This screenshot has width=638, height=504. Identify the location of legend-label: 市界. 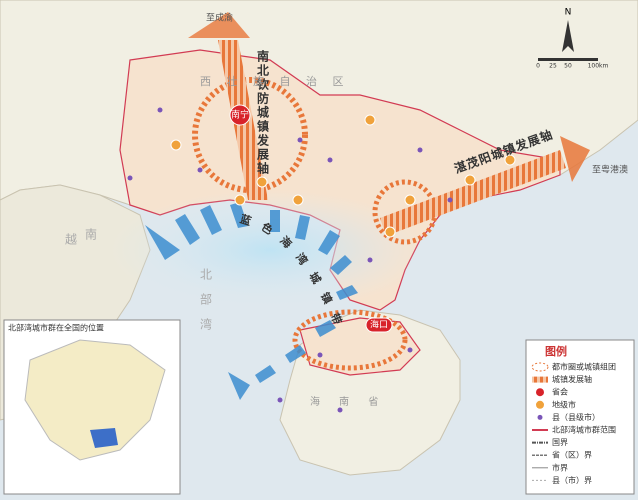
(560, 467).